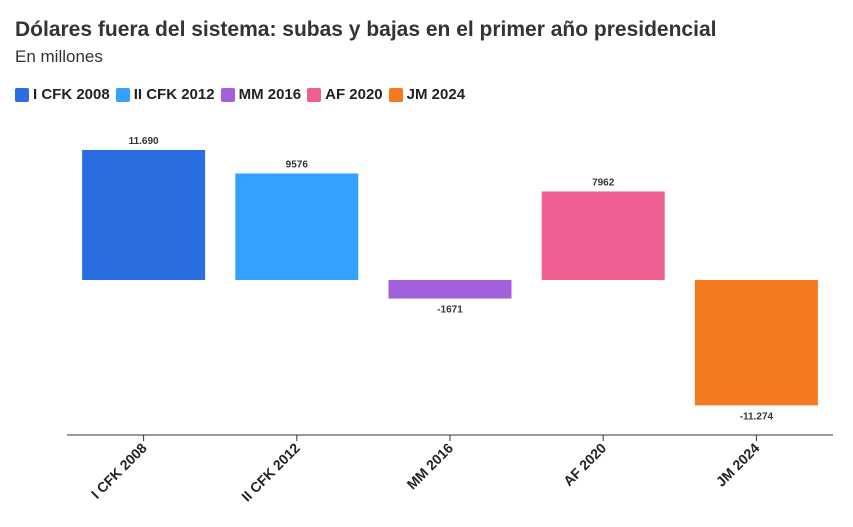  Describe the element at coordinates (144, 141) in the screenshot. I see `data-label: 11.690` at that location.